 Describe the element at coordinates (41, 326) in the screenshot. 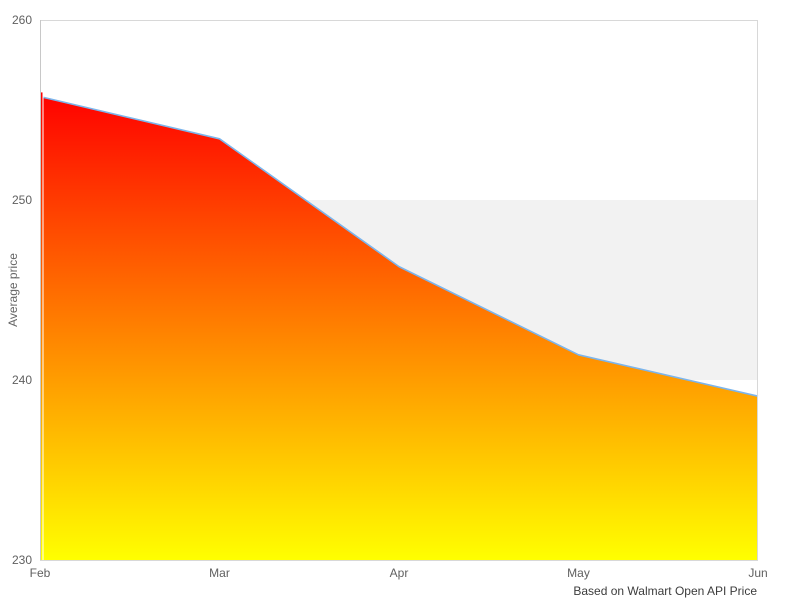

I see `left-edge-sliver` at that location.